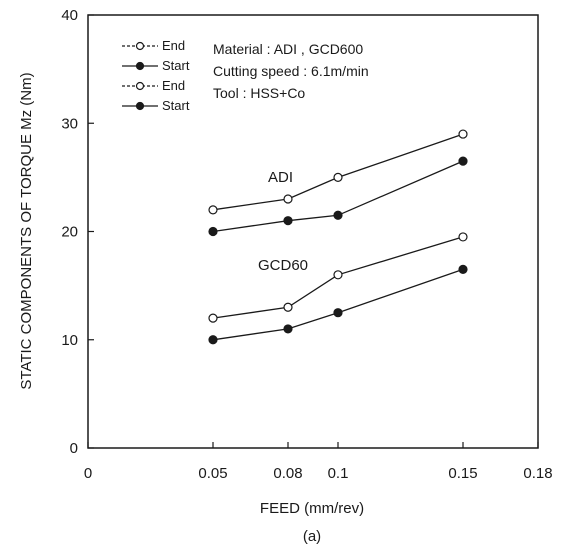 Image resolution: width=569 pixels, height=552 pixels. What do you see at coordinates (69, 232) in the screenshot?
I see `y-tick-label: 20` at bounding box center [69, 232].